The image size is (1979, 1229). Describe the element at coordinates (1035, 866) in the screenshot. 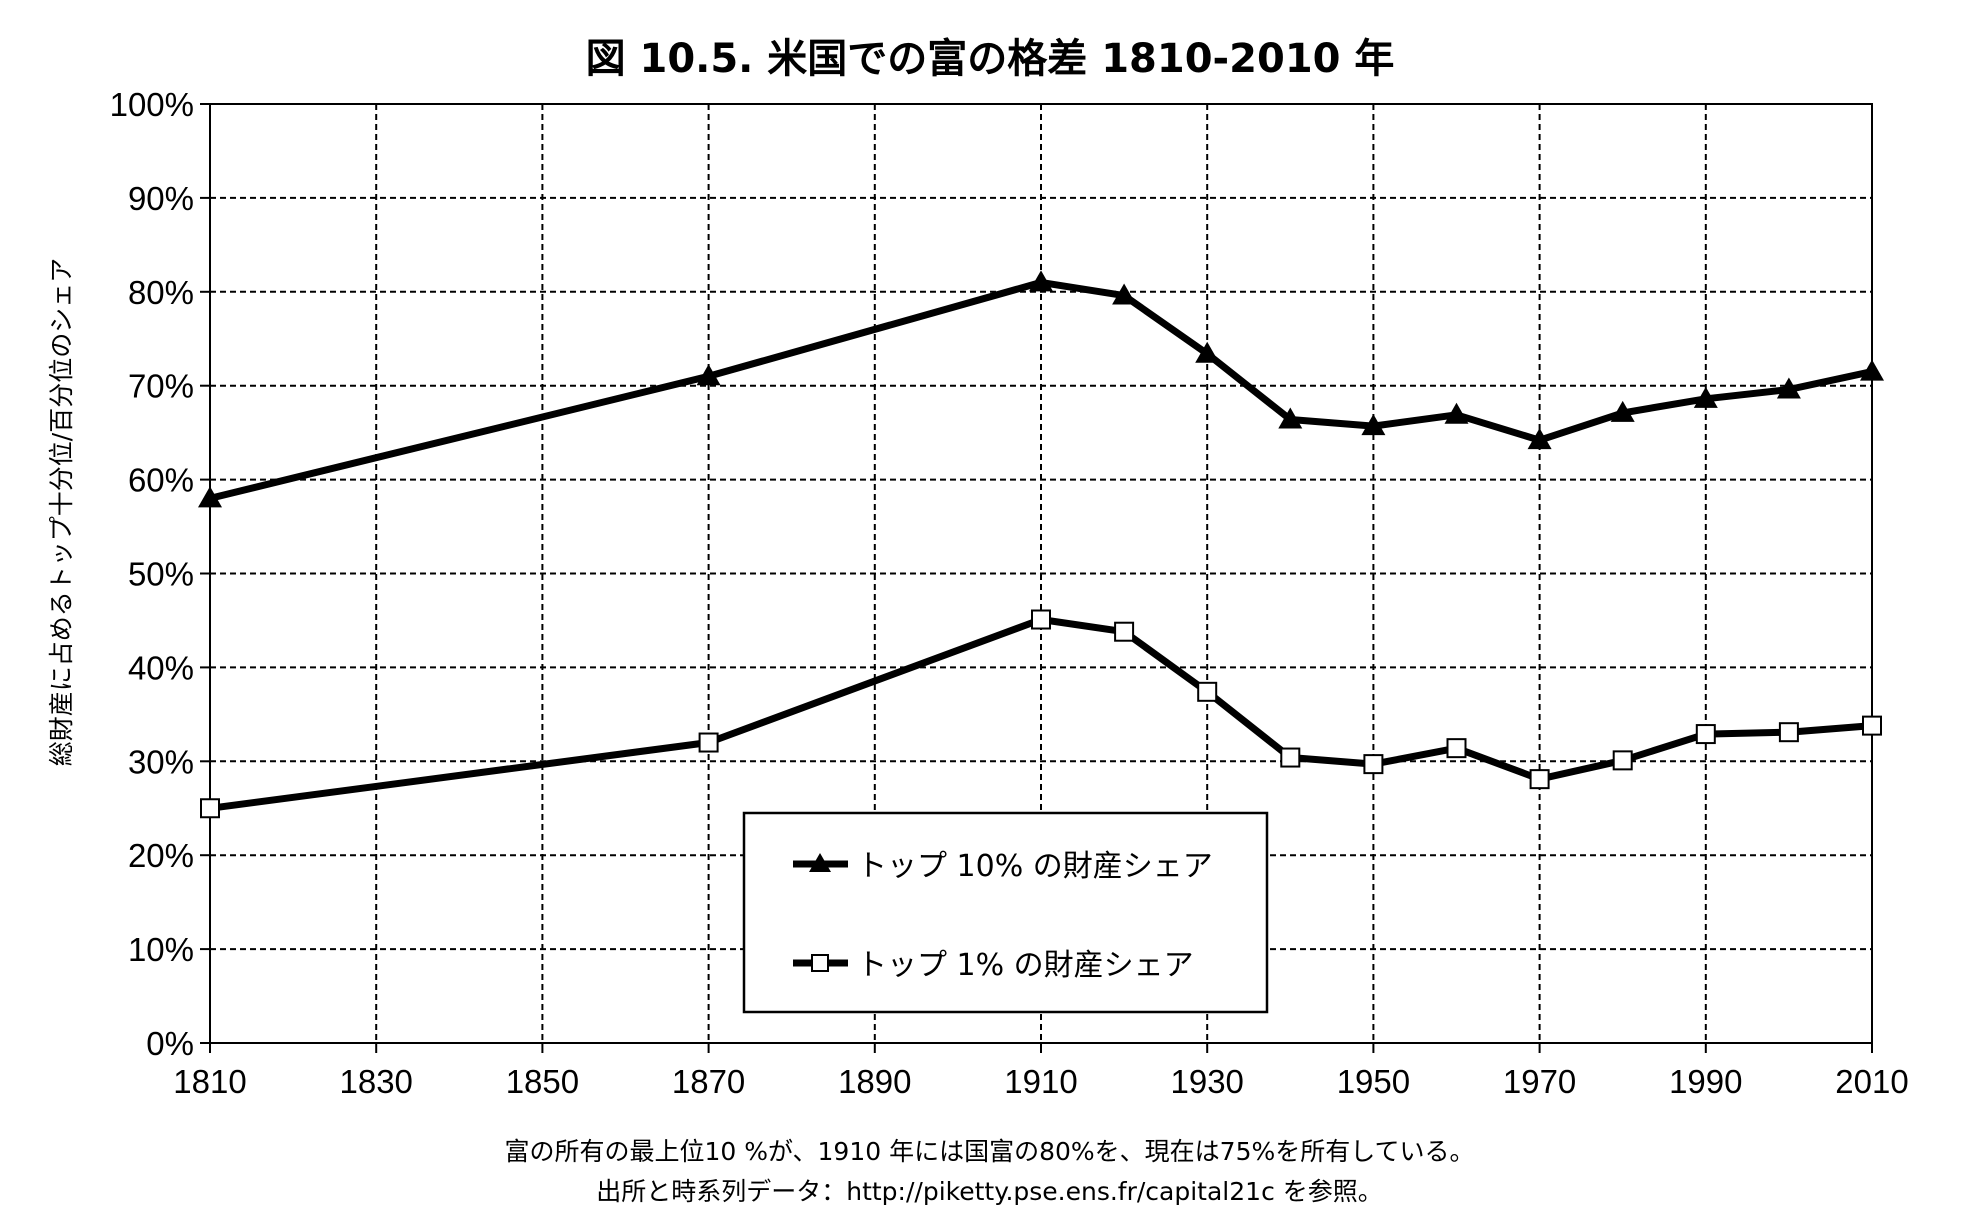

I see `legend-label-top10: トップ 10% の財産シェア` at that location.